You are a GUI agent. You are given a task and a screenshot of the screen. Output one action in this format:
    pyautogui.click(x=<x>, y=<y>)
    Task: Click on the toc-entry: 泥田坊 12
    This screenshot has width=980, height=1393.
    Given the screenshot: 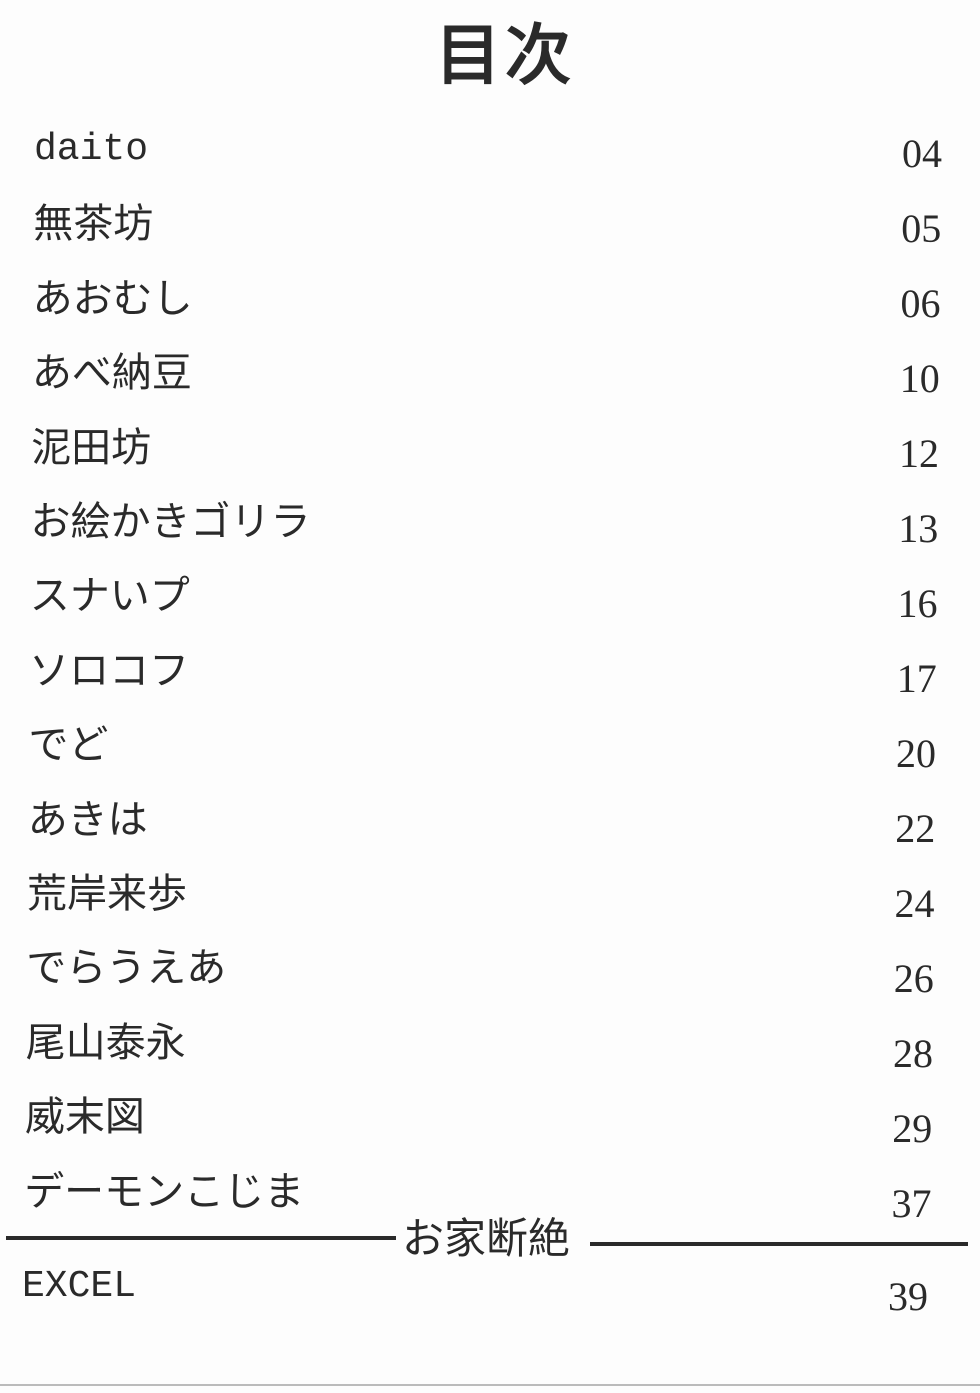 What is the action you would take?
    pyautogui.click(x=490, y=449)
    